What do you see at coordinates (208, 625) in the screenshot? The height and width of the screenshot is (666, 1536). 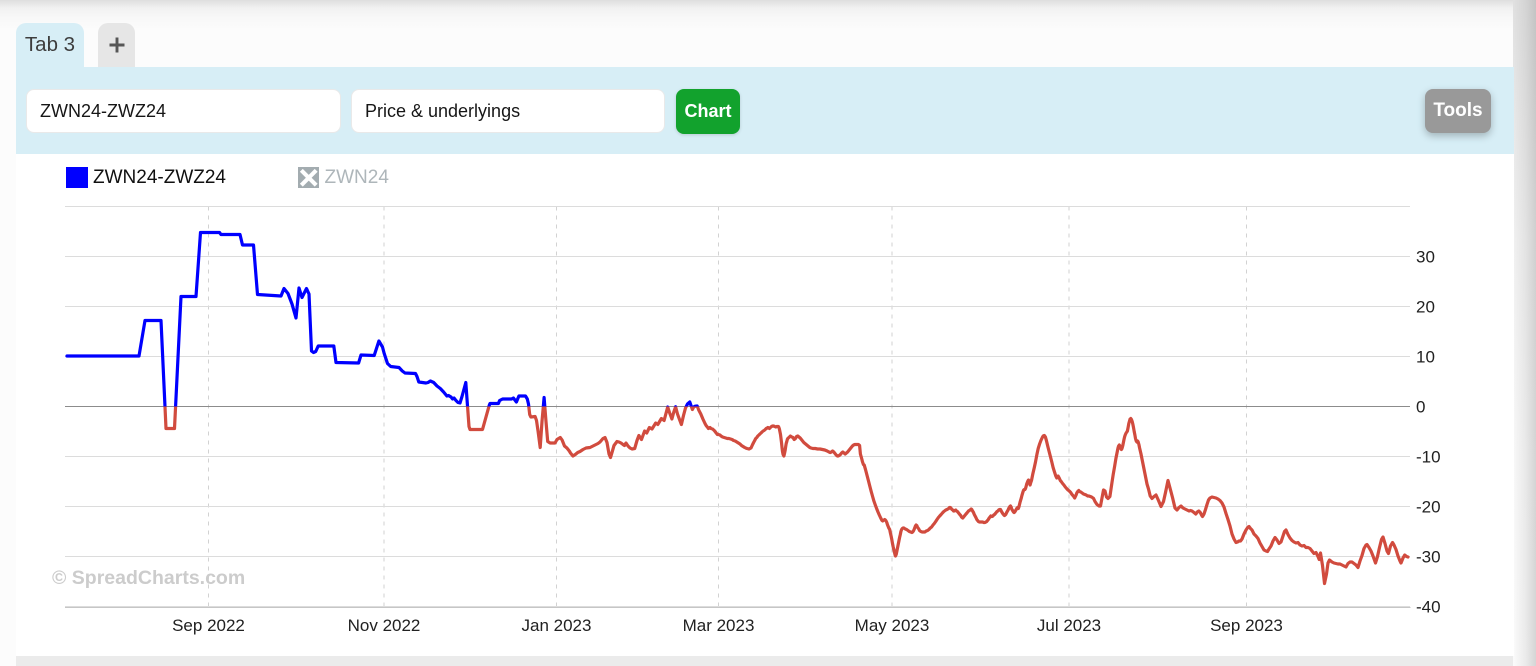 I see `svg-text: Sep 2022` at bounding box center [208, 625].